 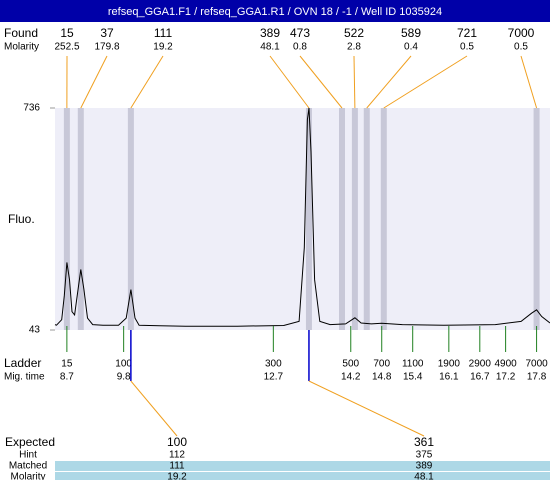 What do you see at coordinates (381, 364) in the screenshot?
I see `ladder-size: 700` at bounding box center [381, 364].